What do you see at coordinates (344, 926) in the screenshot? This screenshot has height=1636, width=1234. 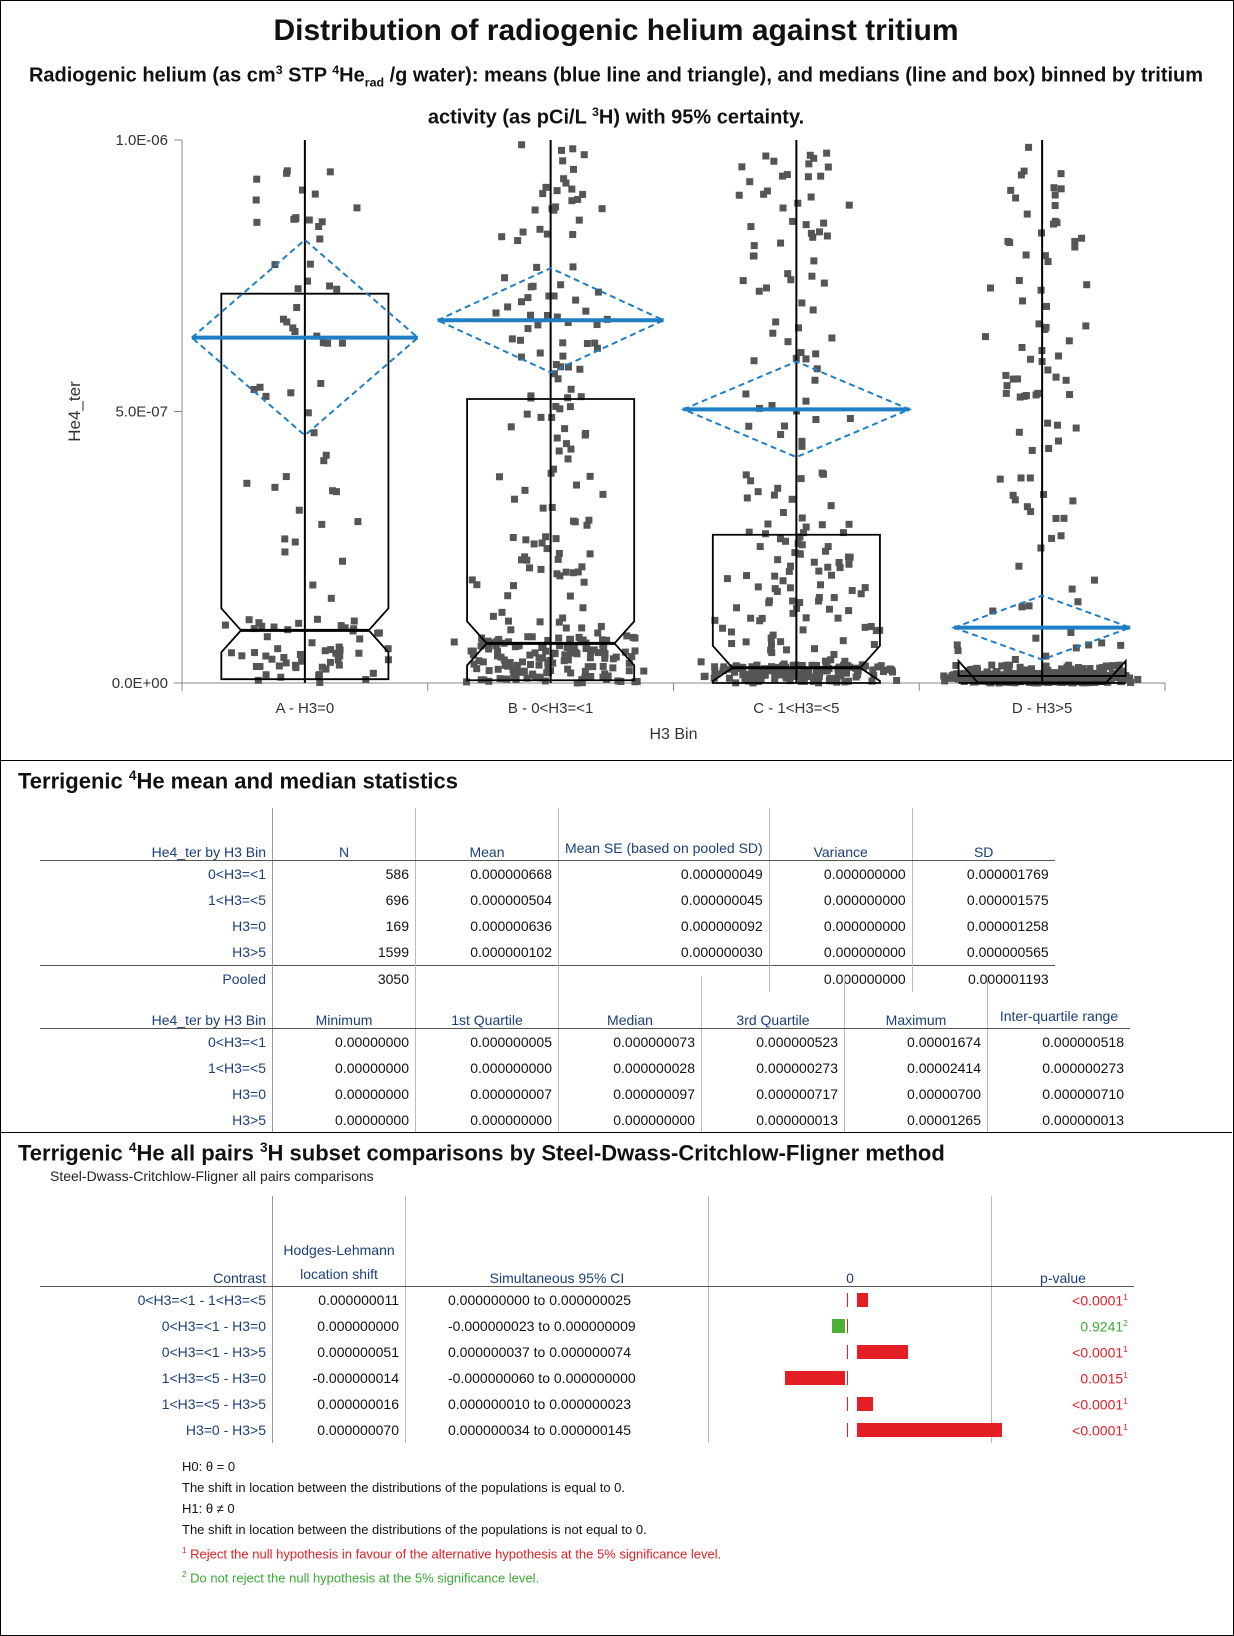 I see `table-cell: 169` at bounding box center [344, 926].